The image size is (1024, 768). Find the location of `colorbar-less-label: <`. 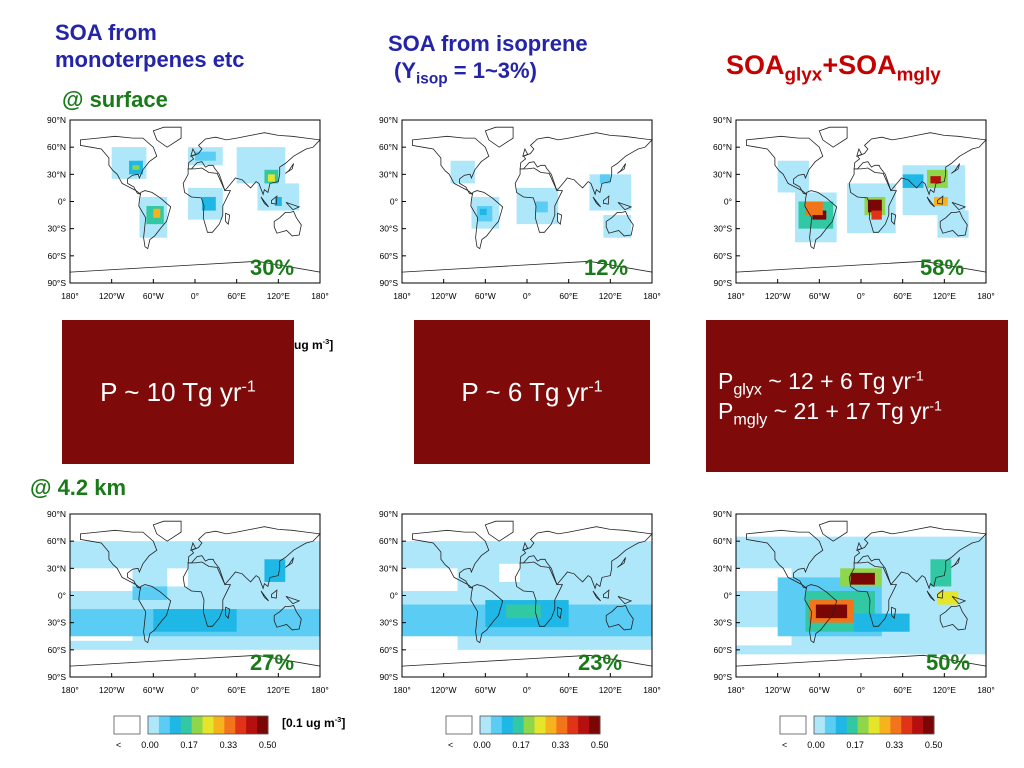

colorbar-less-label: < is located at coordinates (784, 745).